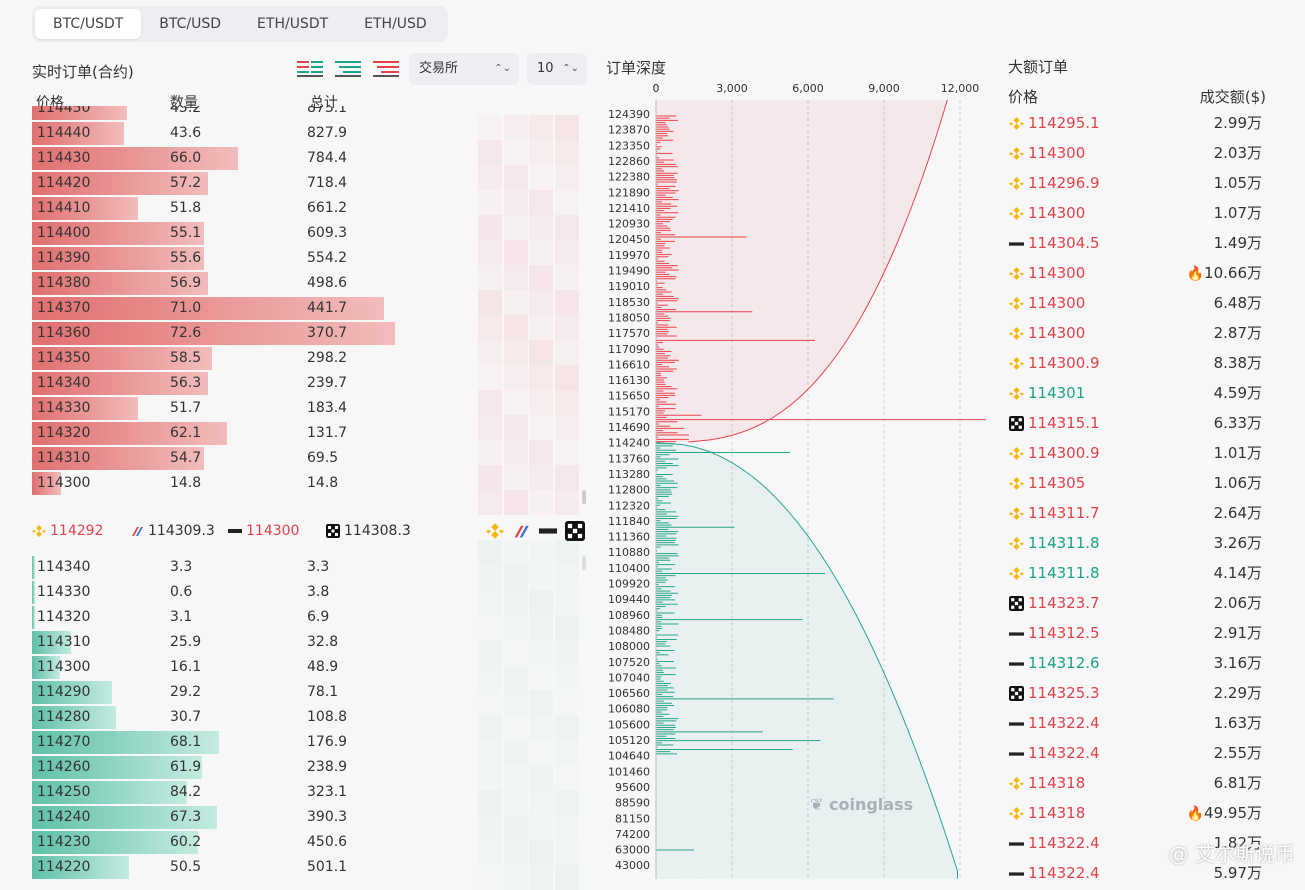  I want to click on large-order-value-text: 1.07万, so click(1238, 213).